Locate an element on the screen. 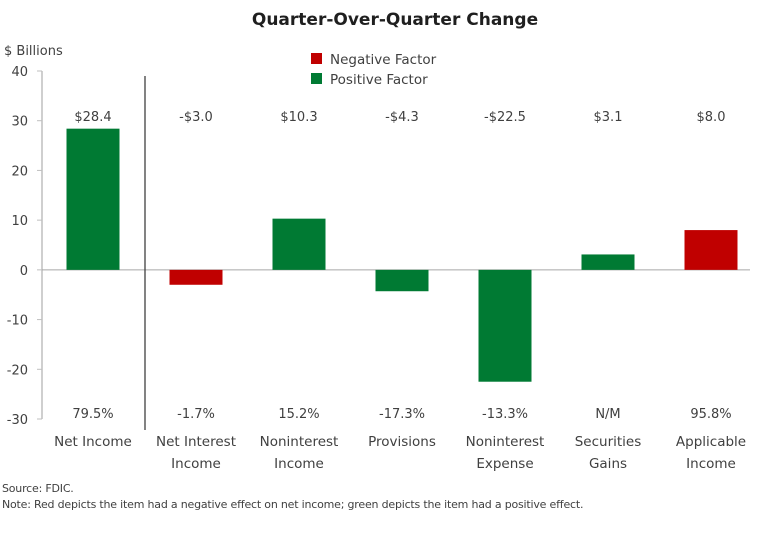  value-label: -$22.5 is located at coordinates (505, 117).